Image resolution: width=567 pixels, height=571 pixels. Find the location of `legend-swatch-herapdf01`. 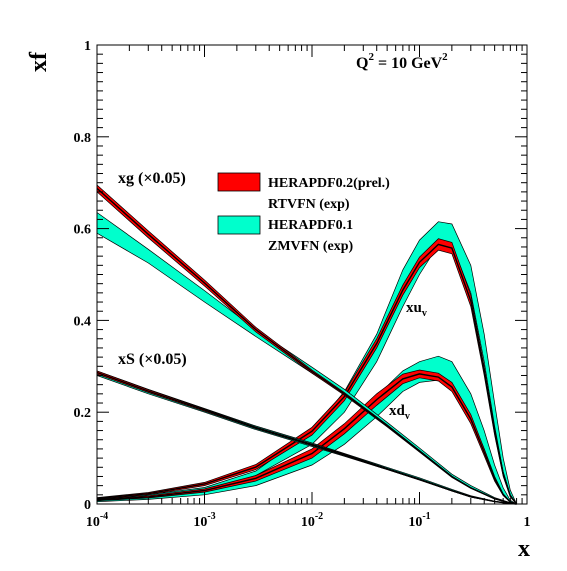

legend-swatch-herapdf01 is located at coordinates (239, 225).